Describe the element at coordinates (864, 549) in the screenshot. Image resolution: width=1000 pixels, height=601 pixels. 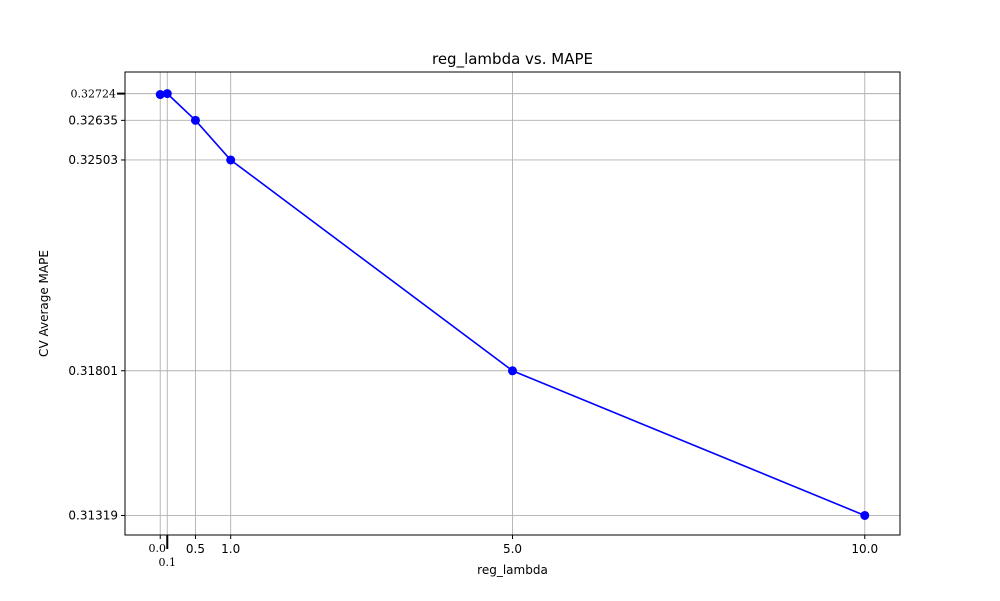
I see `x-tick-label: 10.0` at that location.